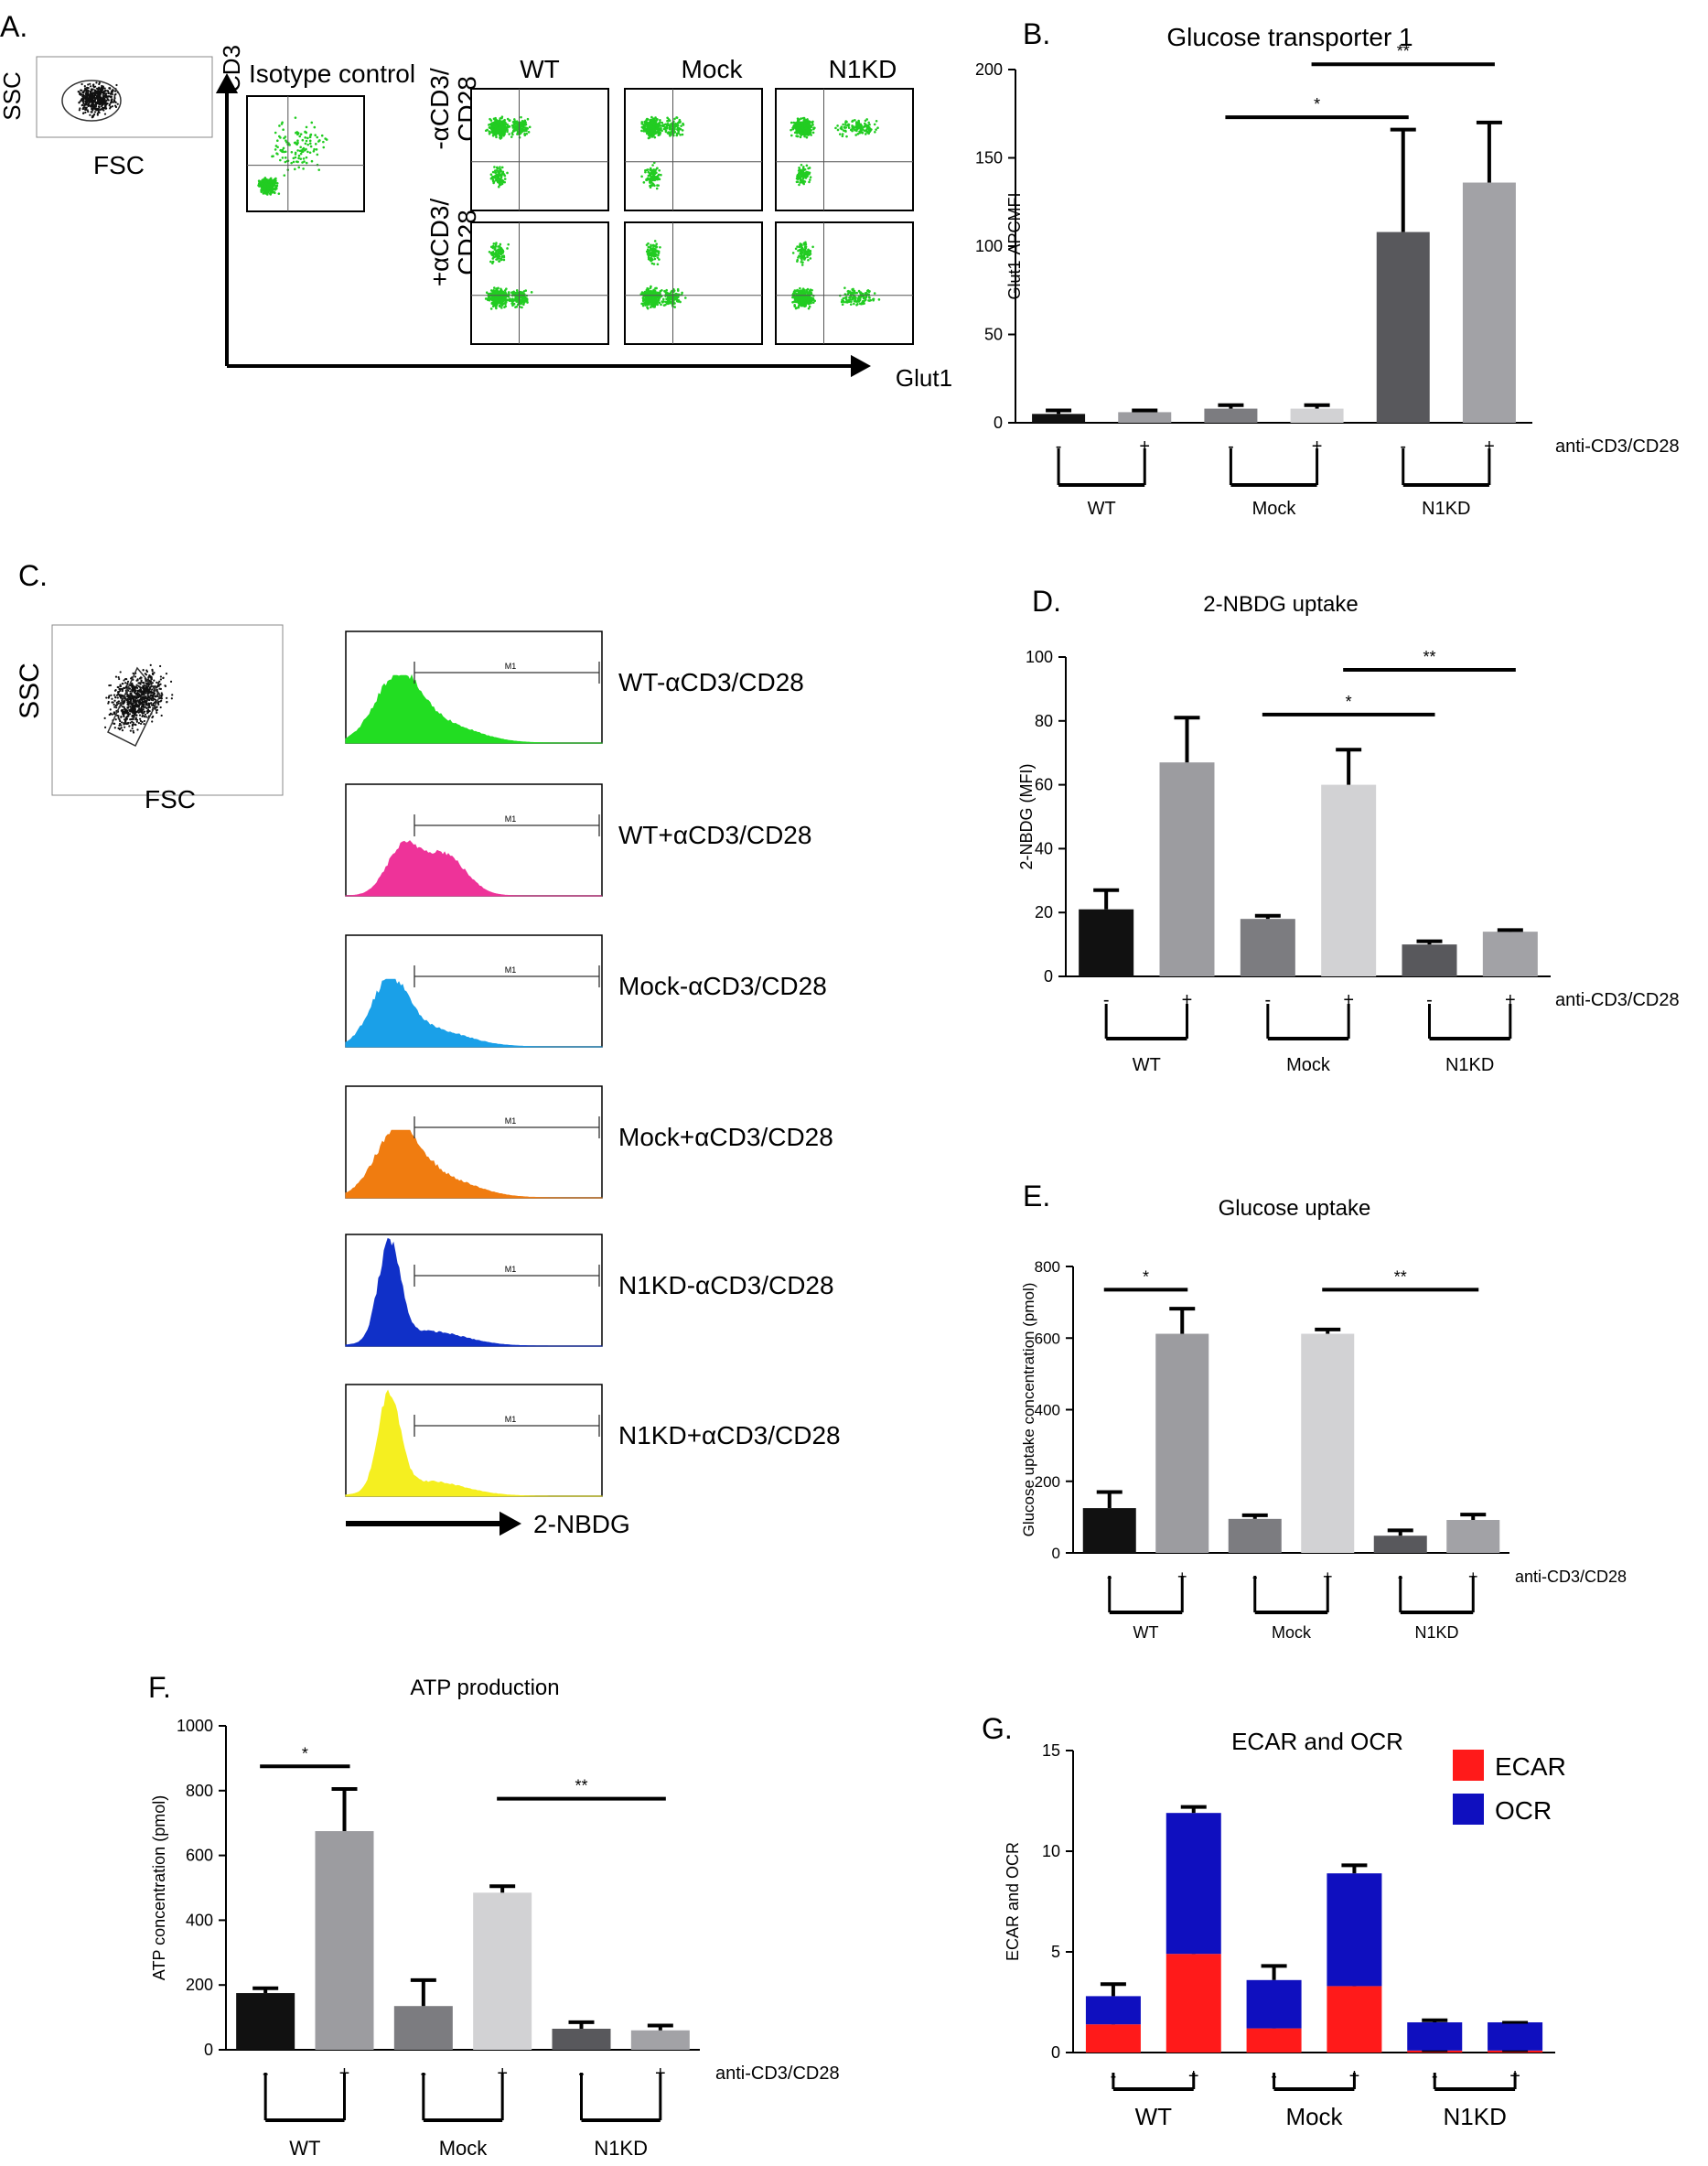 This screenshot has height=2166, width=1708. I want to click on chart-title: ECAR and OCR, so click(1317, 1741).